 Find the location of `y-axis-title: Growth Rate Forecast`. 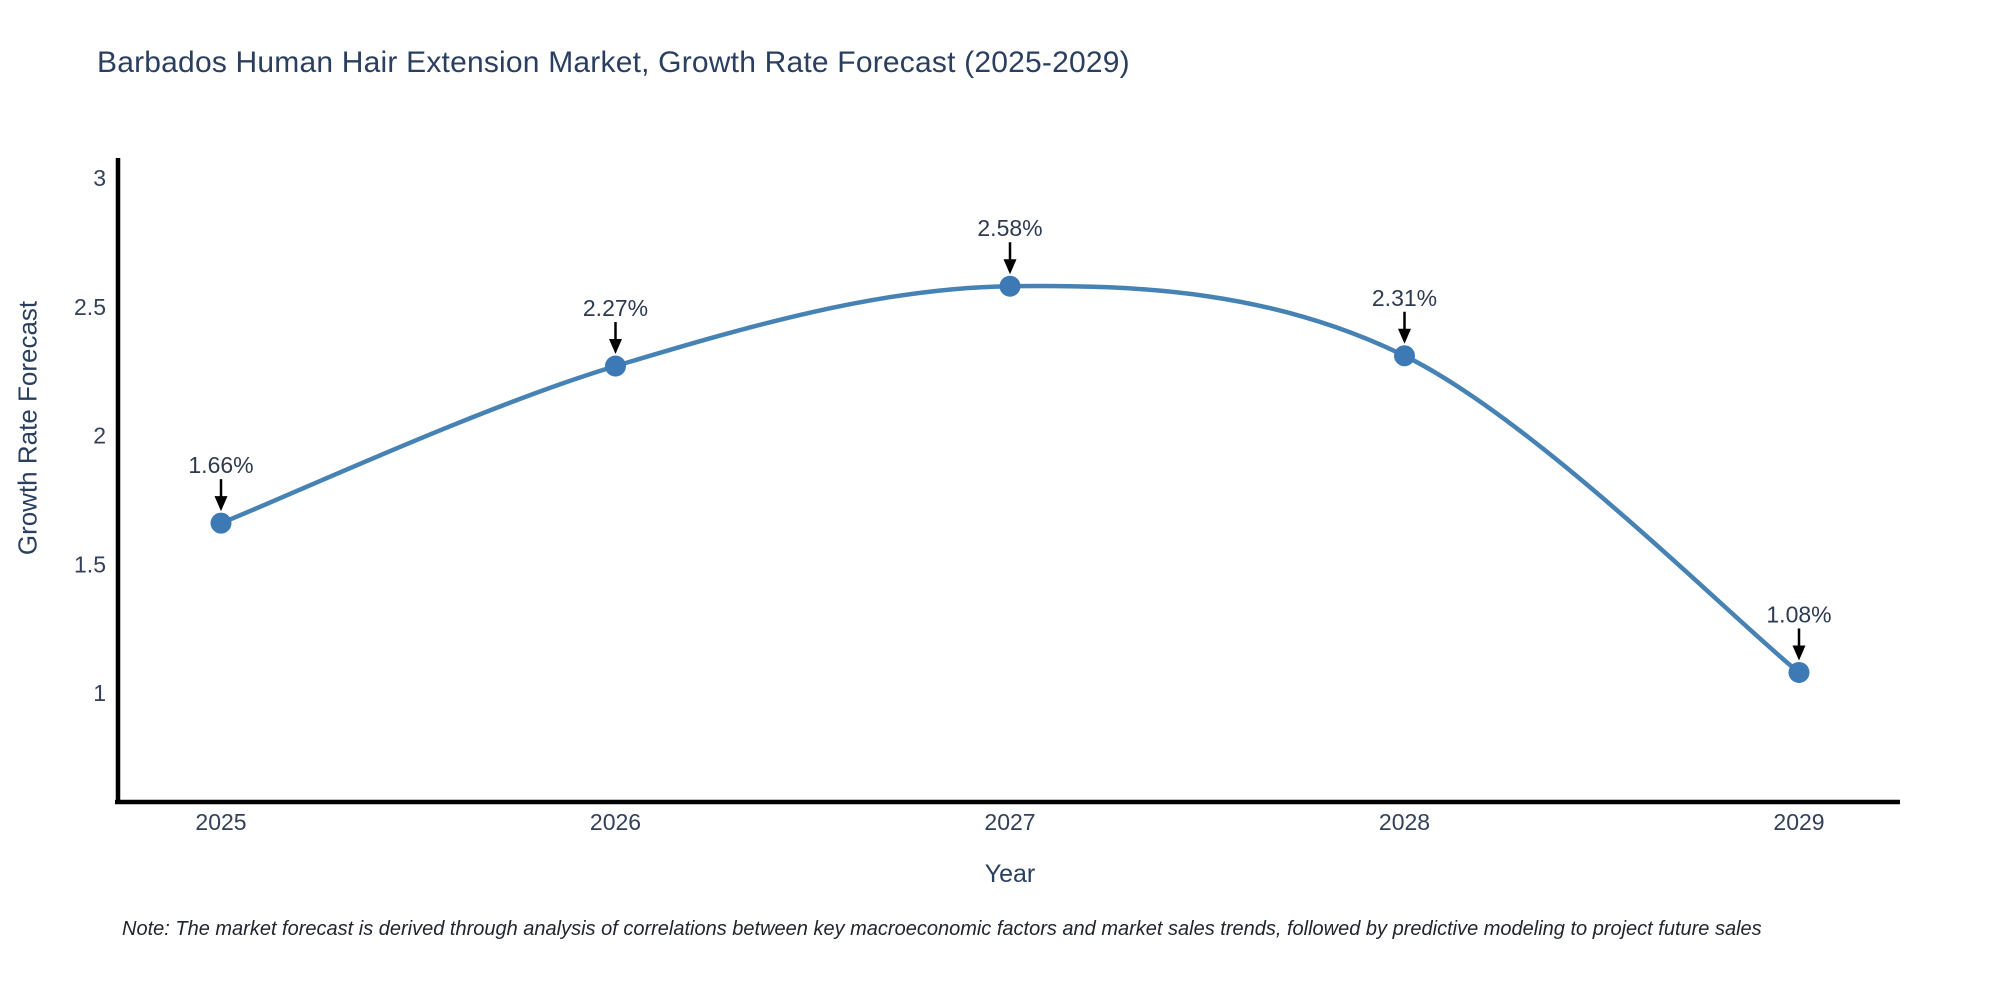

y-axis-title: Growth Rate Forecast is located at coordinates (27, 428).